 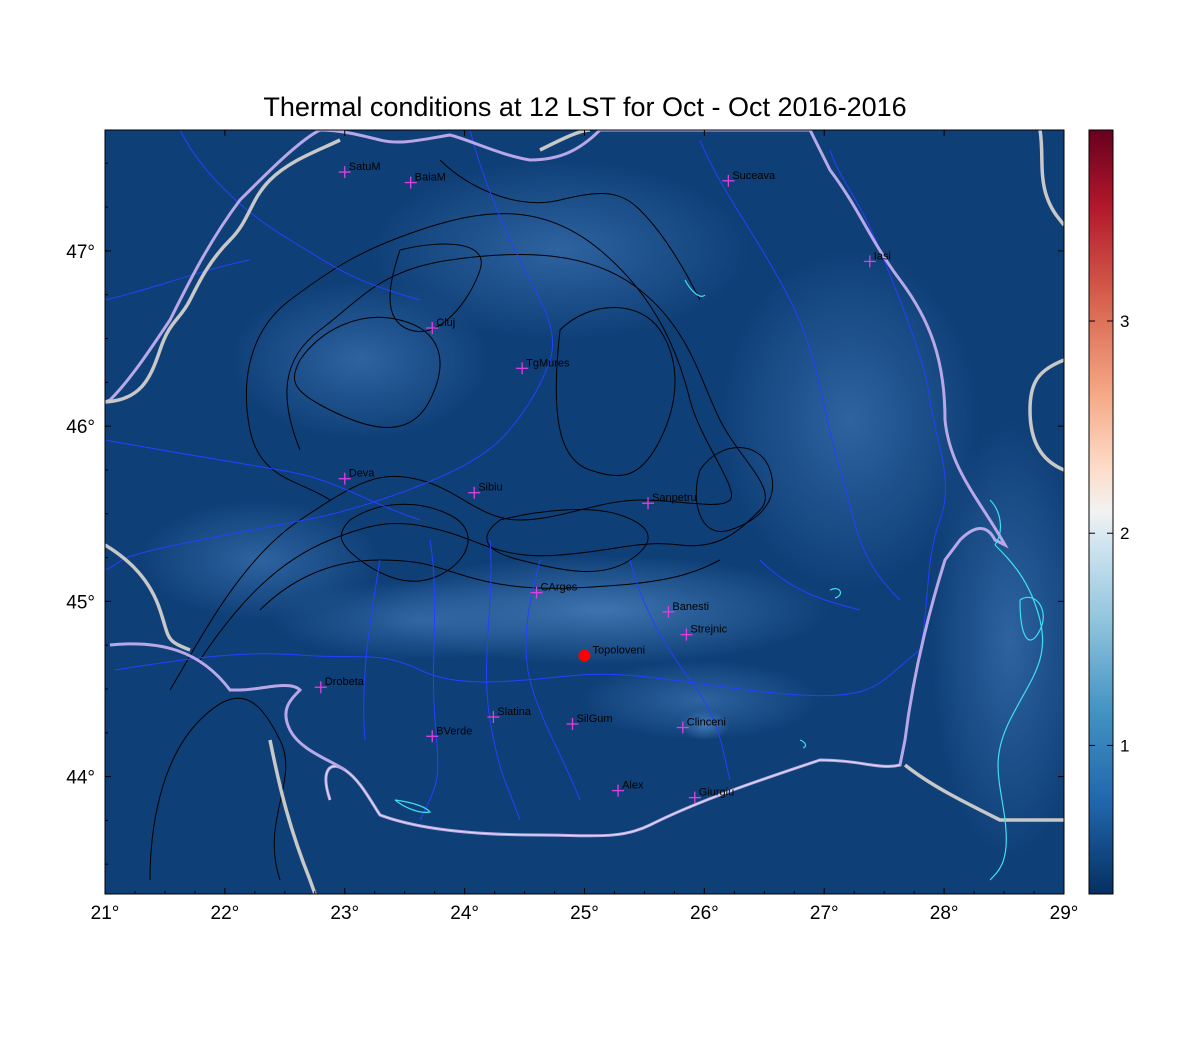 What do you see at coordinates (490, 488) in the screenshot?
I see `station-label: Sibiu` at bounding box center [490, 488].